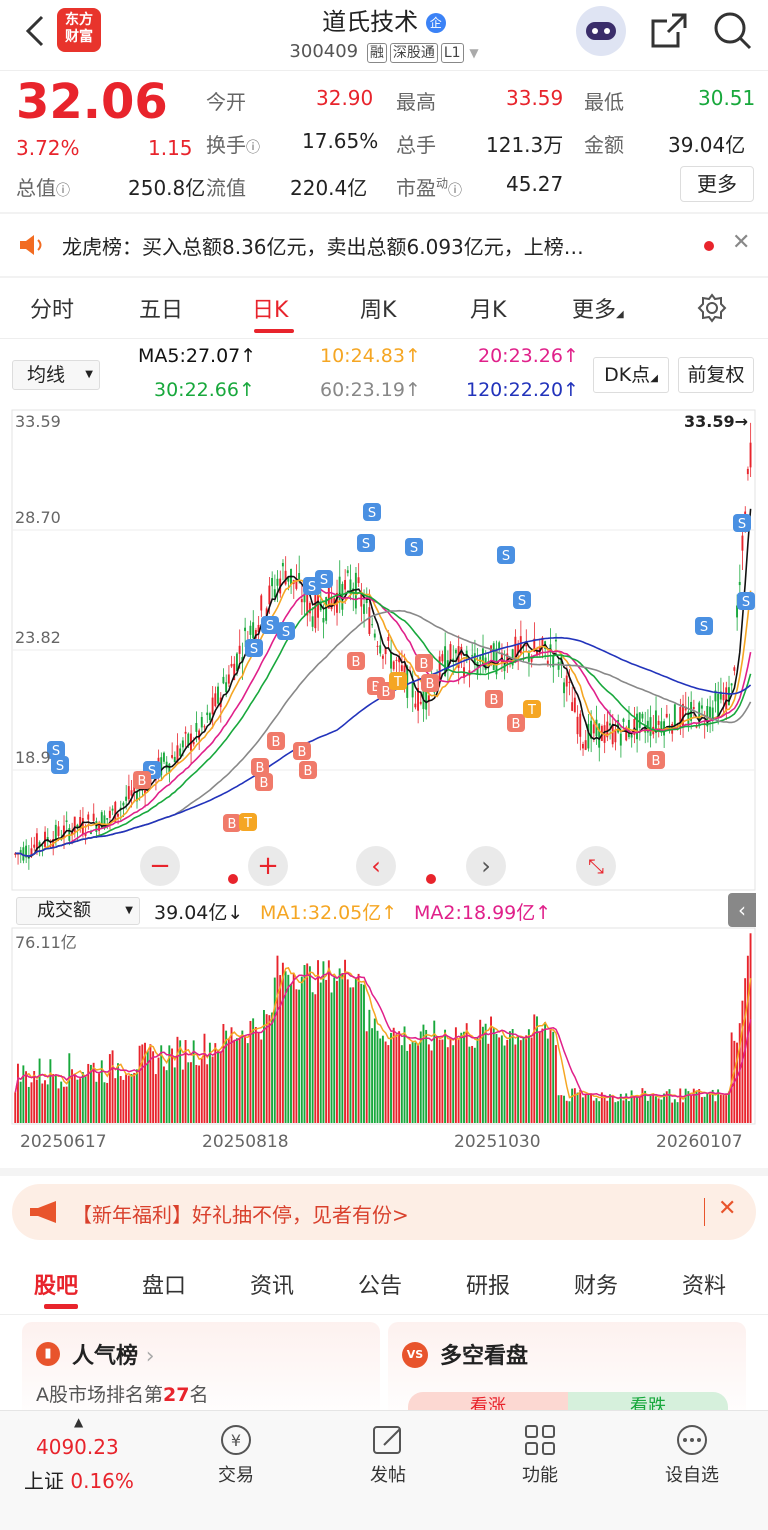 This screenshot has height=1530, width=768. I want to click on close-banner-icon: ✕, so click(727, 1208).